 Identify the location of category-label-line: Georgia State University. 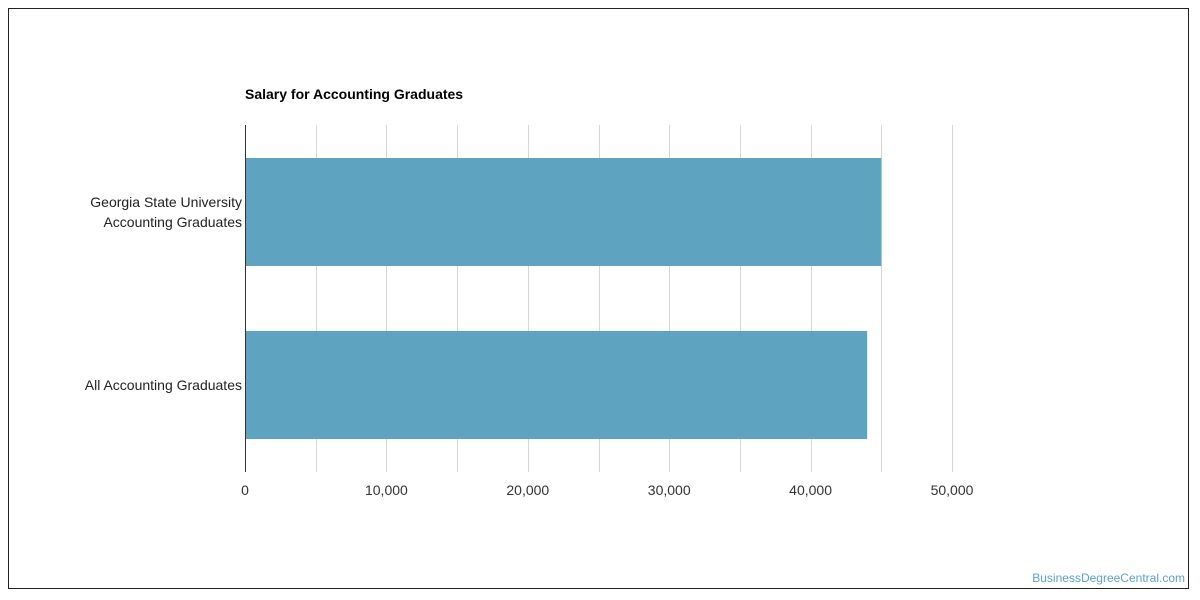
(166, 202).